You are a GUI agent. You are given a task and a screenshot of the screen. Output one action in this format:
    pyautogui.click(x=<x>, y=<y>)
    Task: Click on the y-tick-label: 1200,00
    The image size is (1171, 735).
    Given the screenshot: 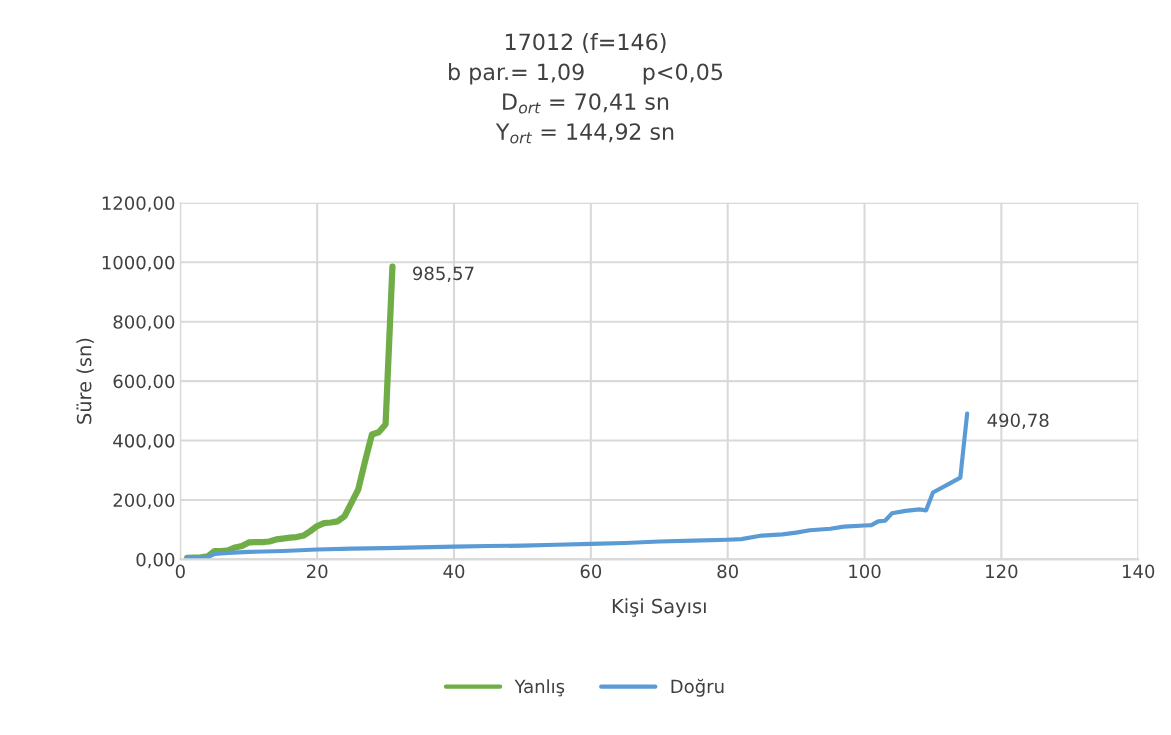 What is the action you would take?
    pyautogui.click(x=138, y=204)
    